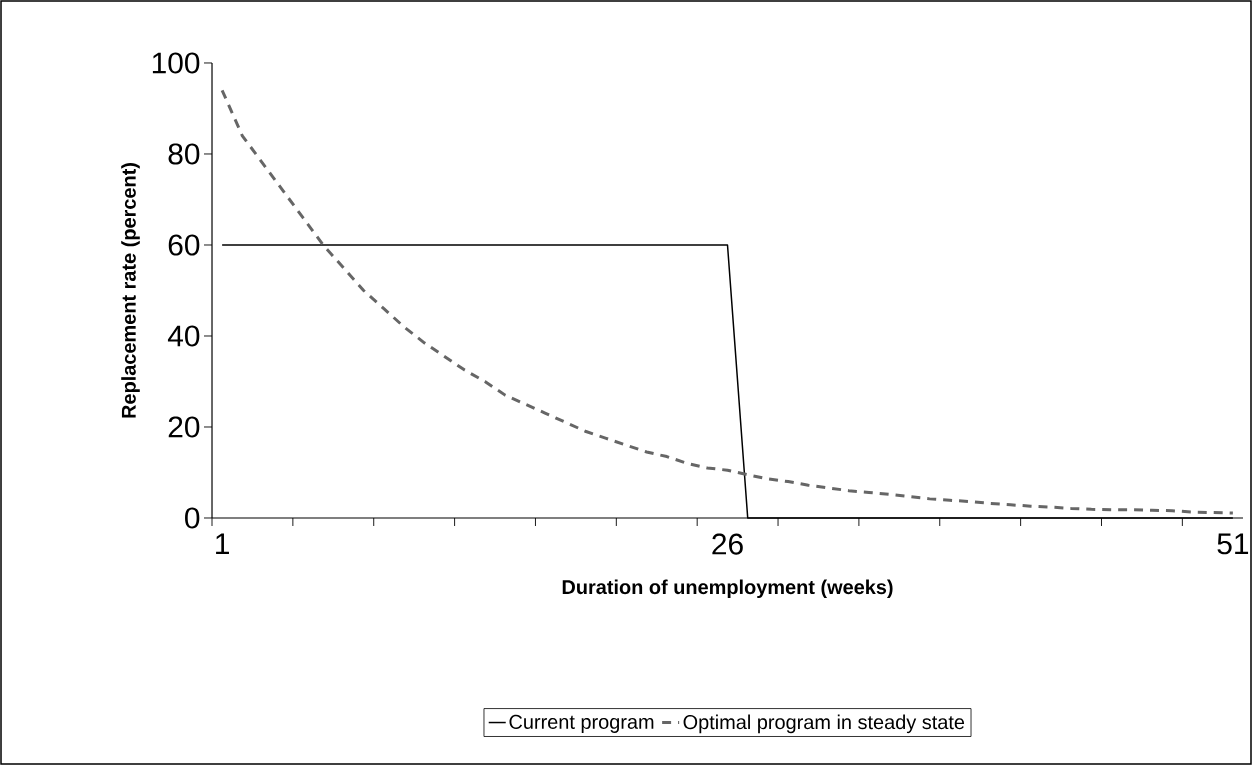 This screenshot has width=1252, height=765. Describe the element at coordinates (184, 154) in the screenshot. I see `y-tick-label: 80` at that location.